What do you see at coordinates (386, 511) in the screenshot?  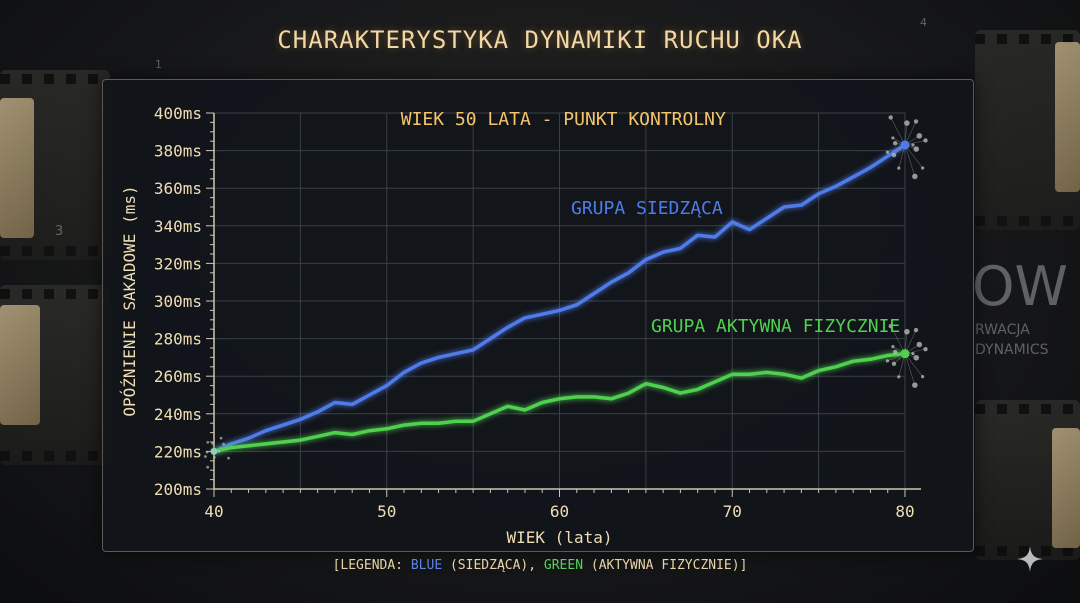 I see `x-tick-label: 50` at bounding box center [386, 511].